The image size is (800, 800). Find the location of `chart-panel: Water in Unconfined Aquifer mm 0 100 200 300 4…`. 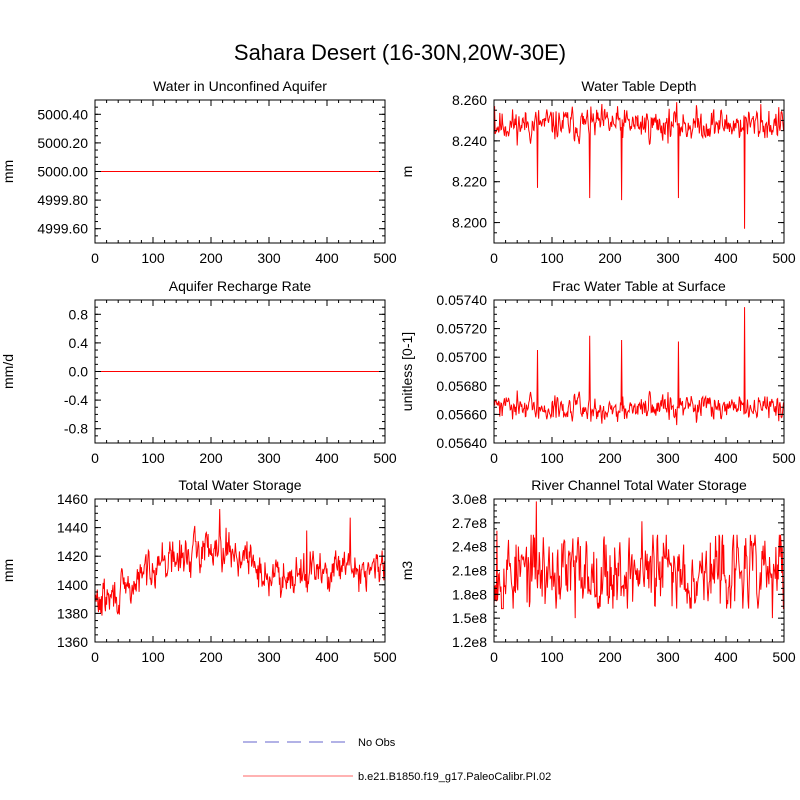

chart-panel: Water in Unconfined Aquifer mm 0 100 200 300 4… is located at coordinates (198, 172).